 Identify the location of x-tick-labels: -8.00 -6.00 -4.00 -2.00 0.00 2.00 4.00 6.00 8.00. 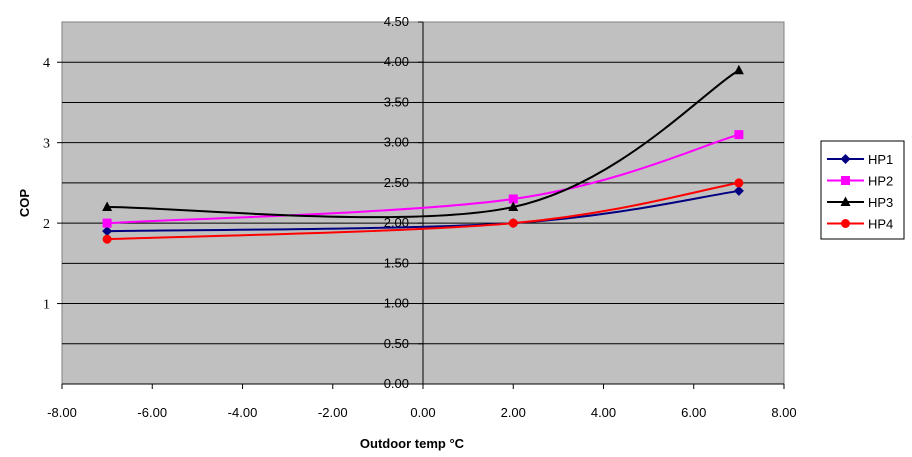
(422, 402).